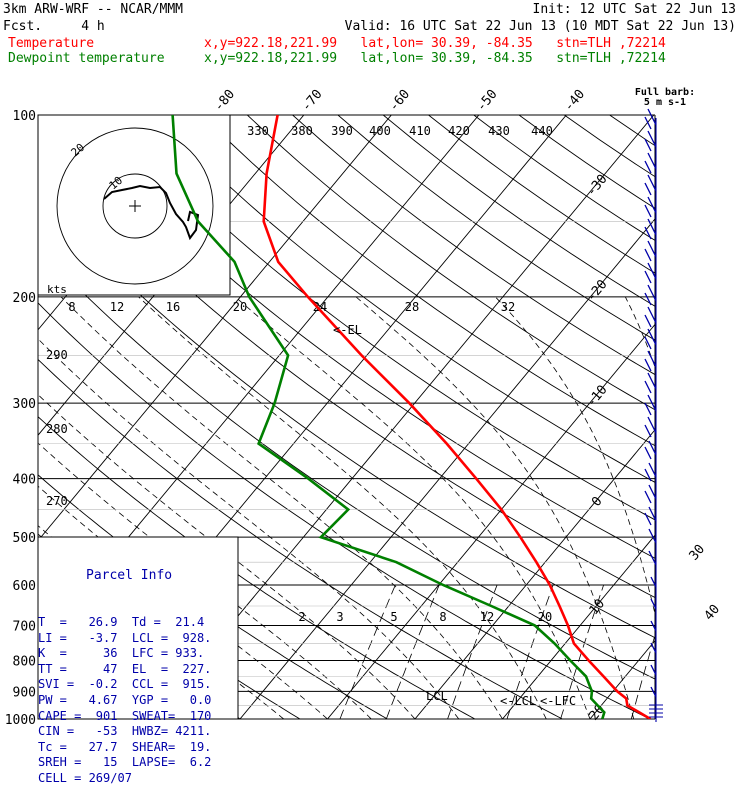  Describe the element at coordinates (138, 576) in the screenshot. I see `parcel-info-title: Parcel Info` at that location.